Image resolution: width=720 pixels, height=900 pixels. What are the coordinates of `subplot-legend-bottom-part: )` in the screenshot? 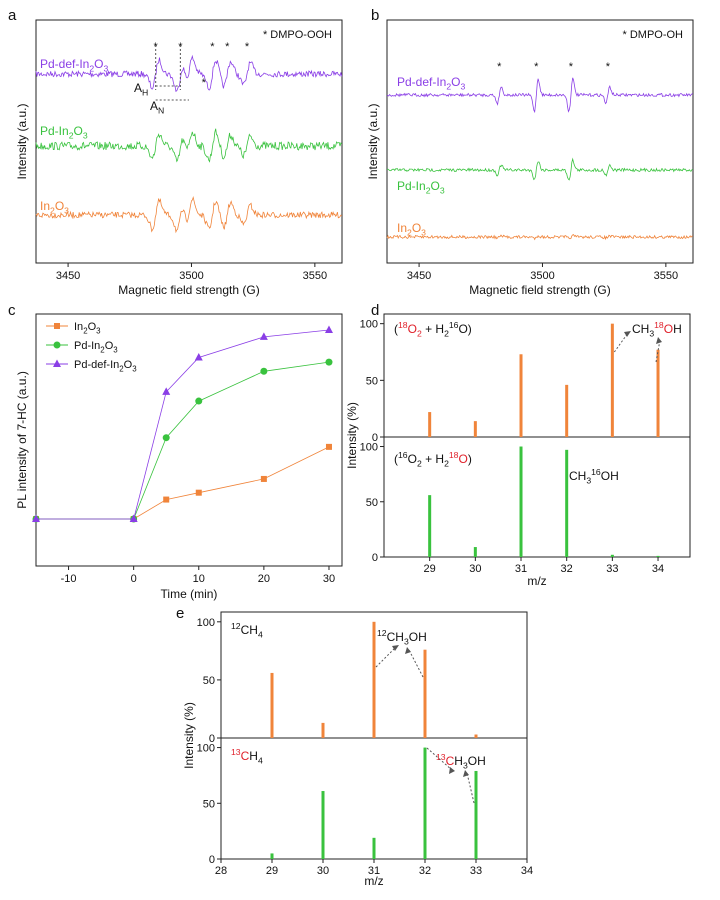 It's located at (470, 459).